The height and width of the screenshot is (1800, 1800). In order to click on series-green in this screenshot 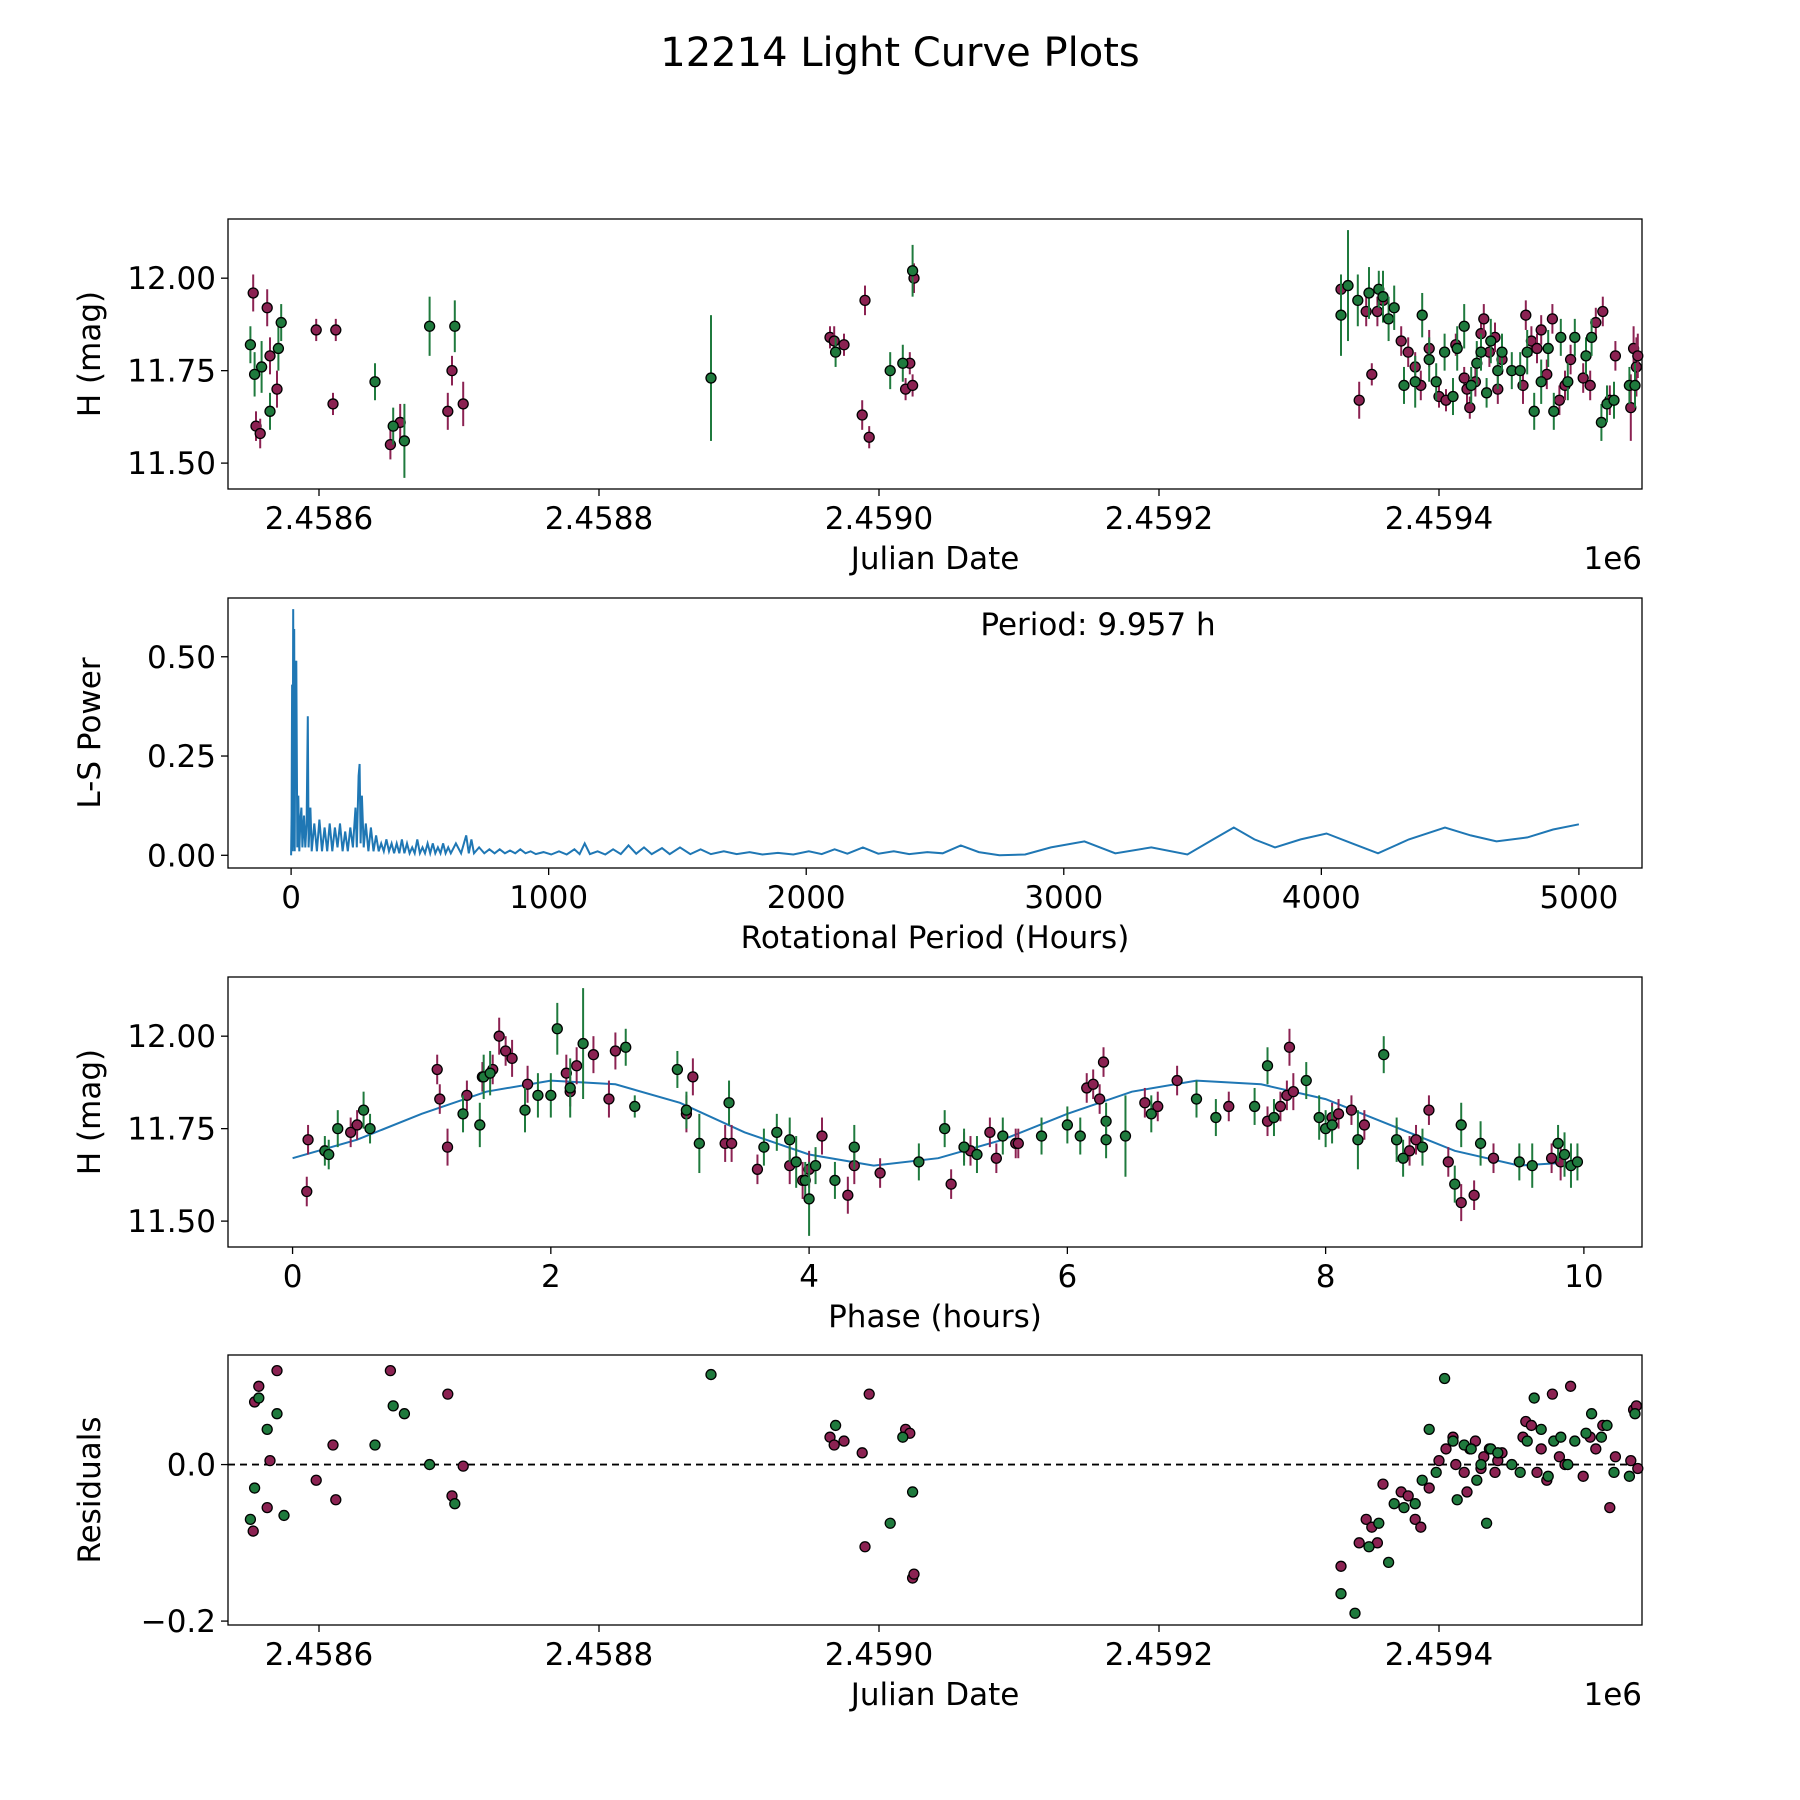, I will do `click(942, 354)`.